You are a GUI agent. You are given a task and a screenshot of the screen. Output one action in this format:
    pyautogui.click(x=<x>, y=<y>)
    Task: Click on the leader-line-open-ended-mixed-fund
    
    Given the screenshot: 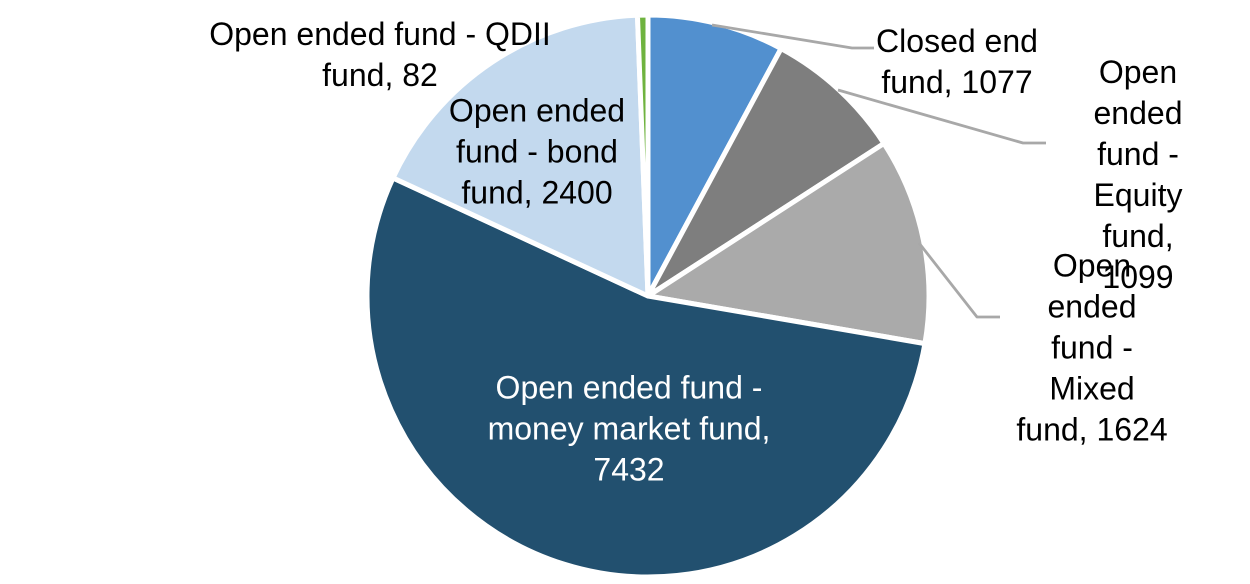 What is the action you would take?
    pyautogui.click(x=958, y=280)
    